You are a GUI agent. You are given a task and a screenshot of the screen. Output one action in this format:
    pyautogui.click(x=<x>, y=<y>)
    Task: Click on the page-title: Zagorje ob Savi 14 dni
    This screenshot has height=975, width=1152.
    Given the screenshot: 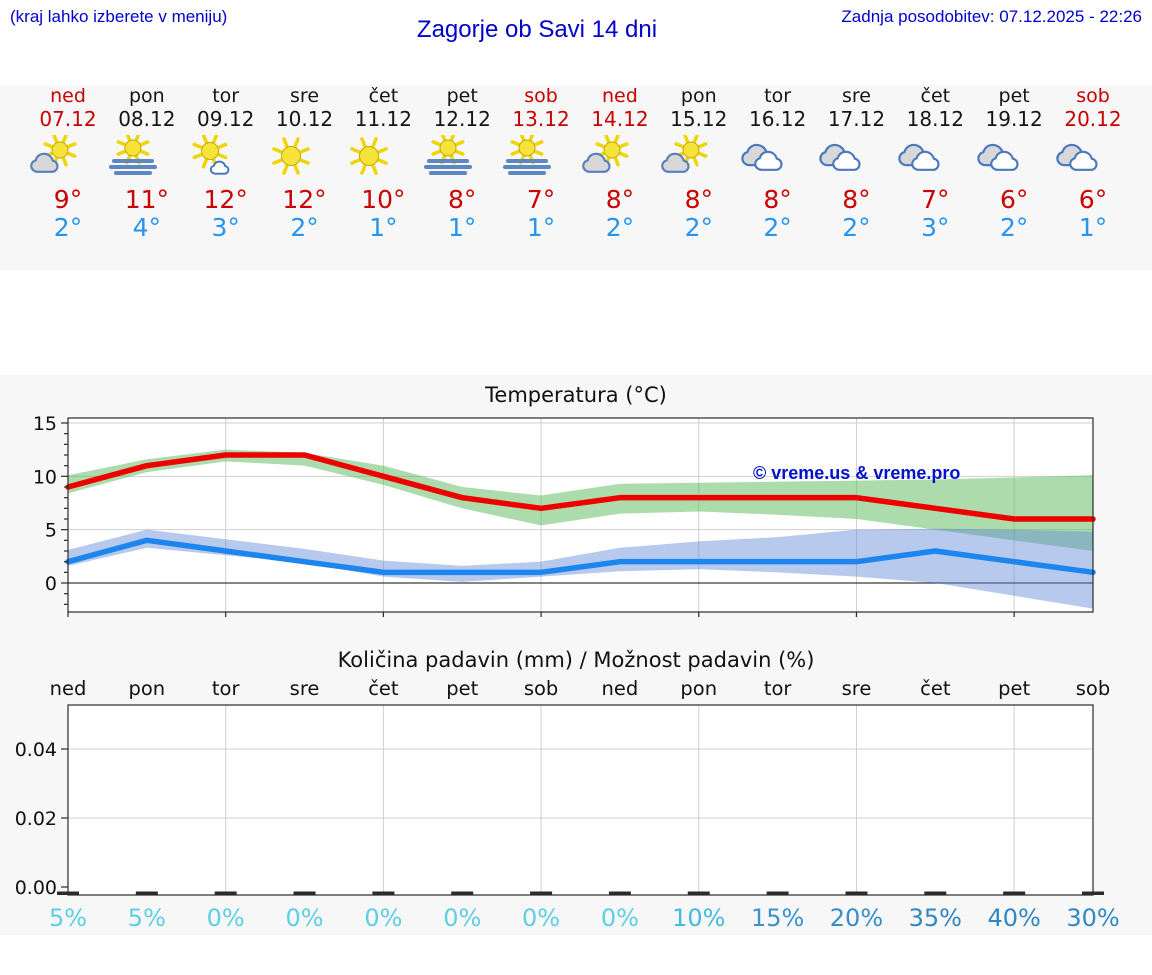 What is the action you would take?
    pyautogui.click(x=537, y=29)
    